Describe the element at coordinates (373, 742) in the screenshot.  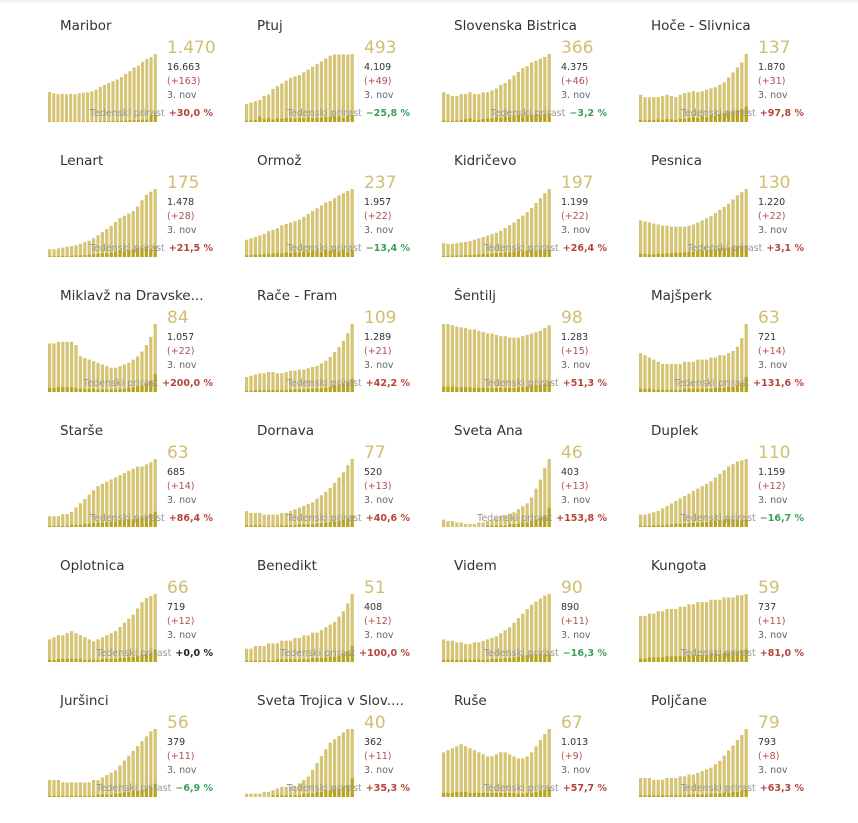
I see `total-cases-value: 362` at that location.